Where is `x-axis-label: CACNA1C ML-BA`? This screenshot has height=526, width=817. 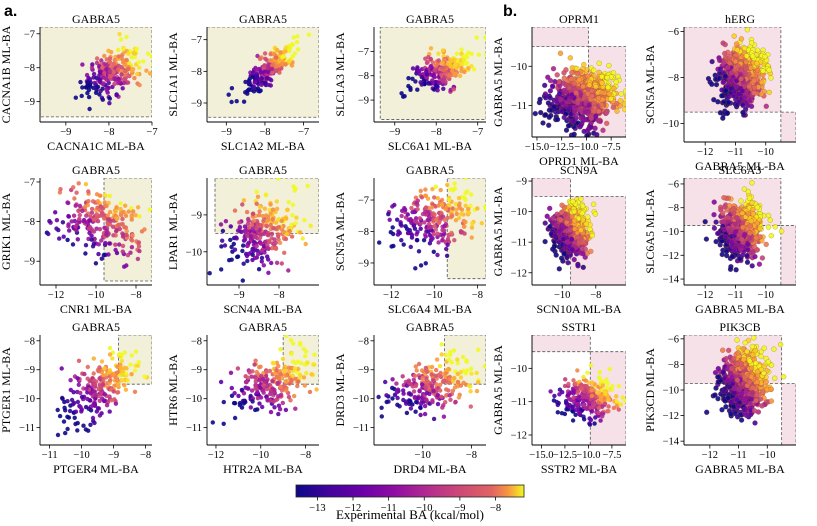
x-axis-label: CACNA1C ML-BA is located at coordinates (96, 146).